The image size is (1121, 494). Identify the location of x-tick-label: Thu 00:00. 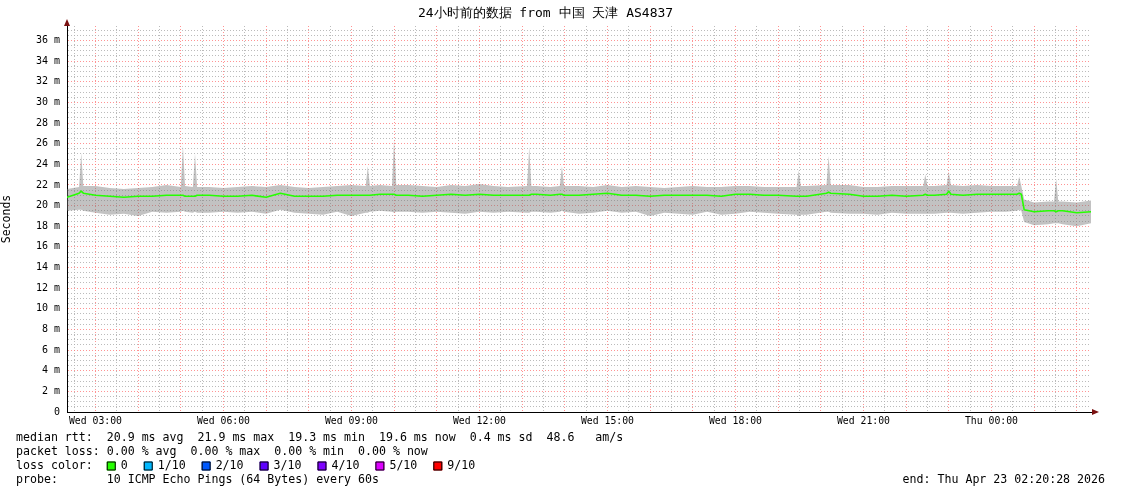
(991, 421).